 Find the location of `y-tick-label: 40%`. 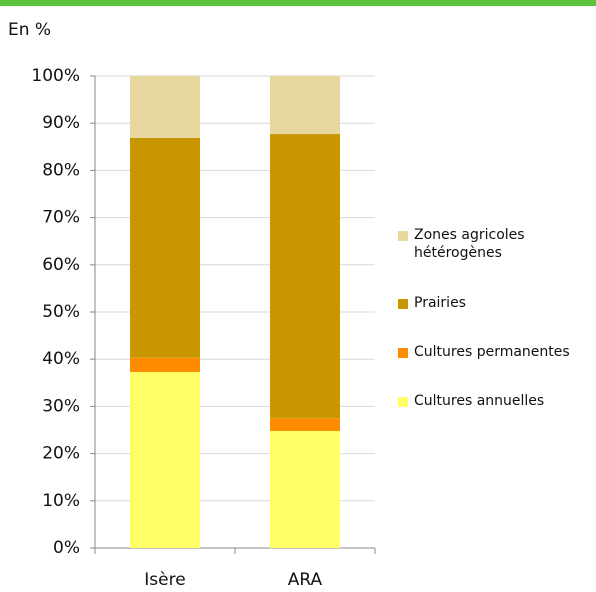

y-tick-label: 40% is located at coordinates (61, 359).